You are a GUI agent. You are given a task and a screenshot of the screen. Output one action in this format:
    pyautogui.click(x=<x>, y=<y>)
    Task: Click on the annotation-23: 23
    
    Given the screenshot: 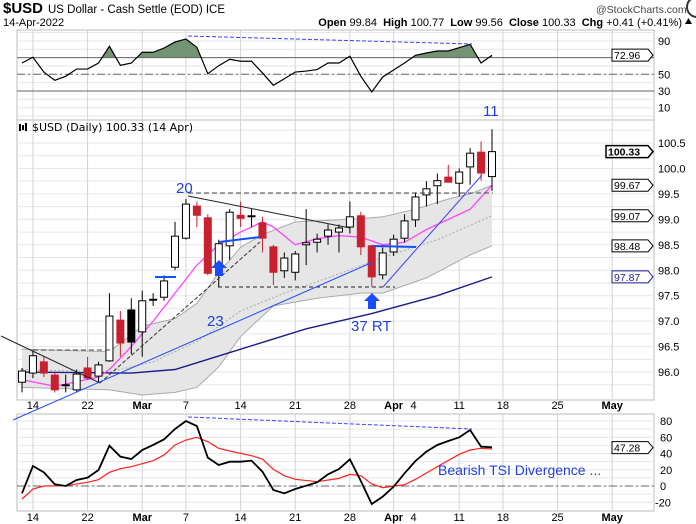 What is the action you would take?
    pyautogui.click(x=215, y=321)
    